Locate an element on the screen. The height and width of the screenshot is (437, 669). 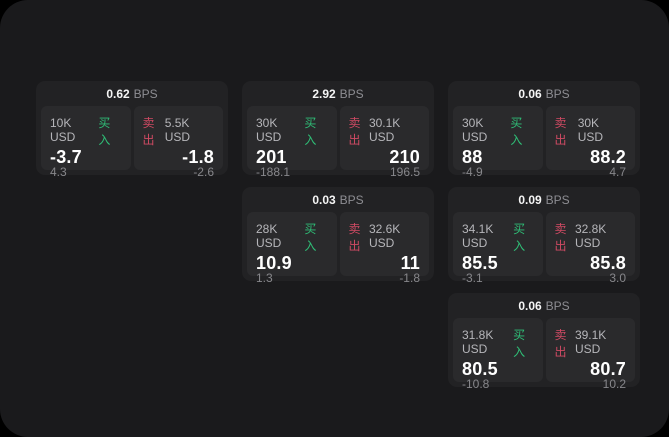
buy-size-label: 31.8K USD is located at coordinates (478, 342).